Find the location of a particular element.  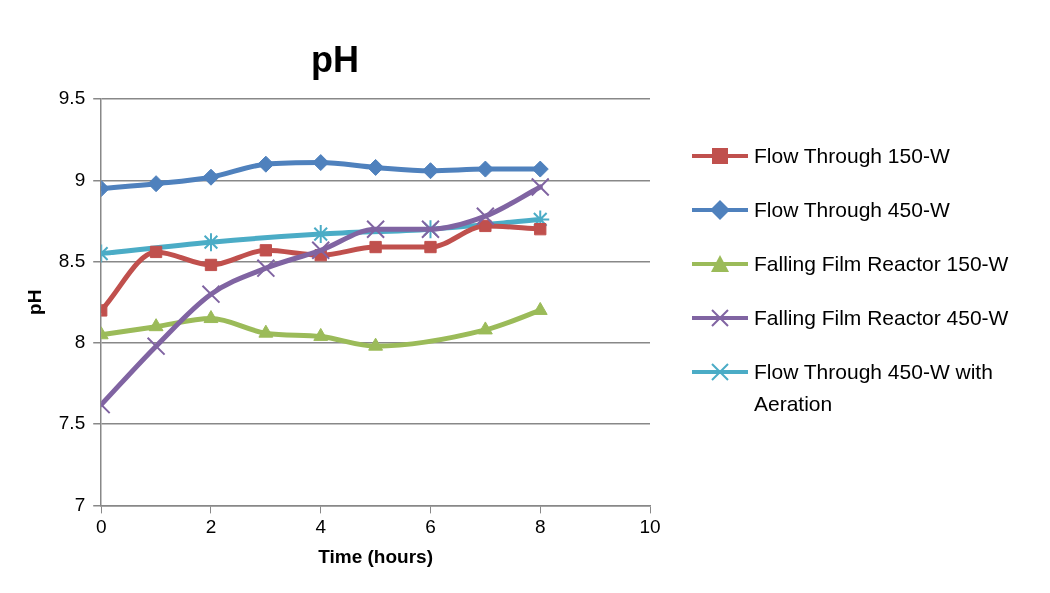

y-tick-label: 9.5 is located at coordinates (72, 98).